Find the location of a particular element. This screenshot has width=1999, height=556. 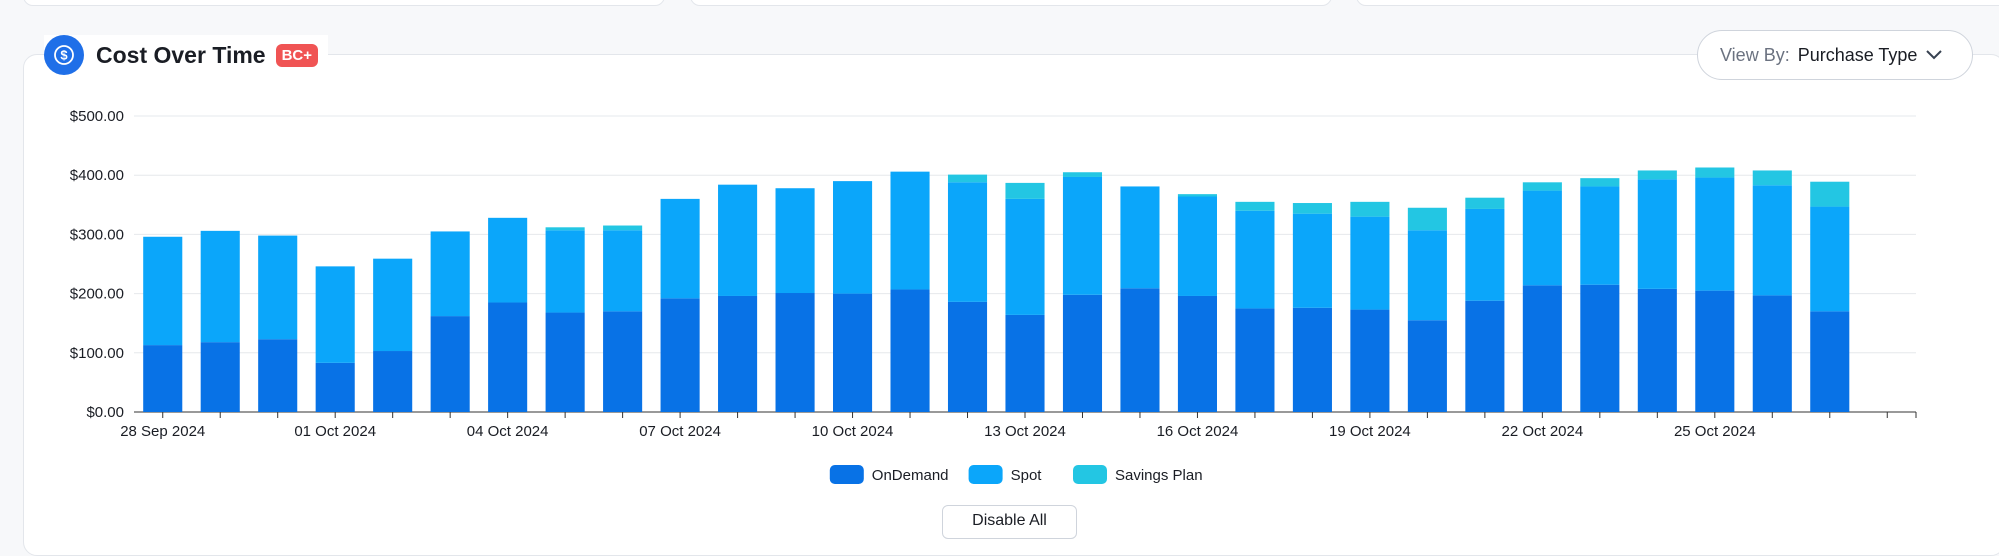

disable-all-button: Disable All is located at coordinates (1009, 522).